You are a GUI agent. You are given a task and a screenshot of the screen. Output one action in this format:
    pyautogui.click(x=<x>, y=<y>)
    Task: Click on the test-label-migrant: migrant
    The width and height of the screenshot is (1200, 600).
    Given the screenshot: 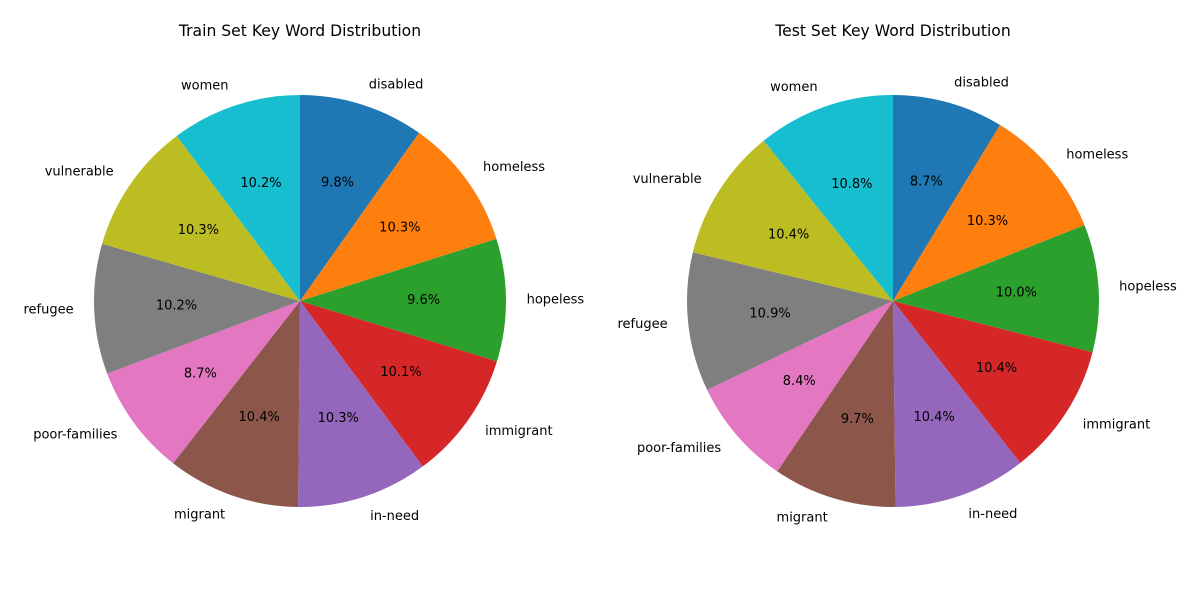 What is the action you would take?
    pyautogui.click(x=802, y=518)
    